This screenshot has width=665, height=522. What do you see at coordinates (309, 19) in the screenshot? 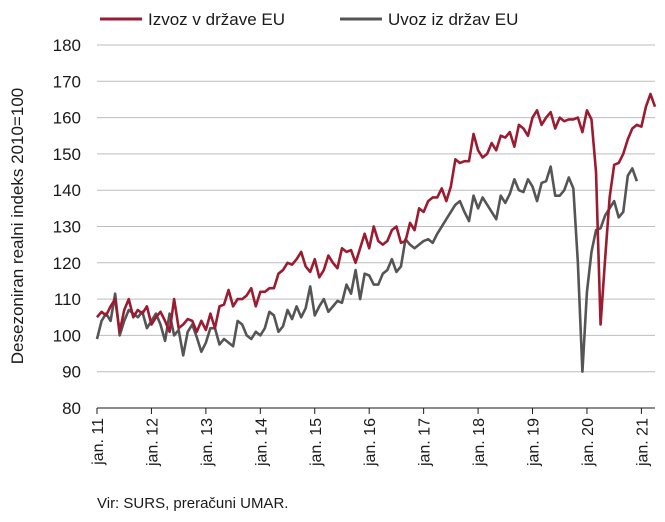
I see `legend: Izvoz v države EU Uvoz iz držav EU` at bounding box center [309, 19].